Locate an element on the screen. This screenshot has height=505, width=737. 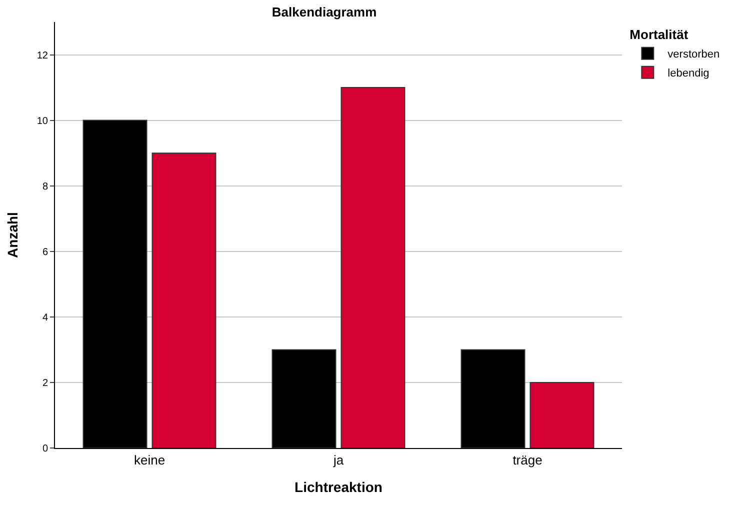
y-tick-label: 12 is located at coordinates (42, 56).